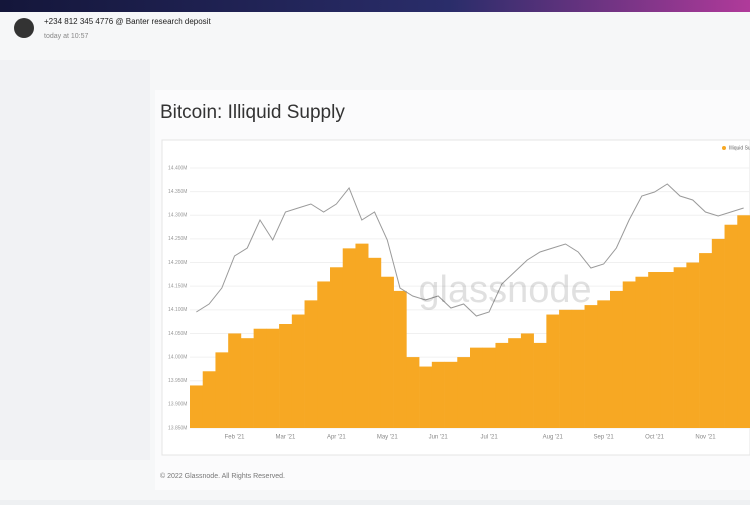  Describe the element at coordinates (286, 438) in the screenshot. I see `x-tick-label: Mar '21` at that location.